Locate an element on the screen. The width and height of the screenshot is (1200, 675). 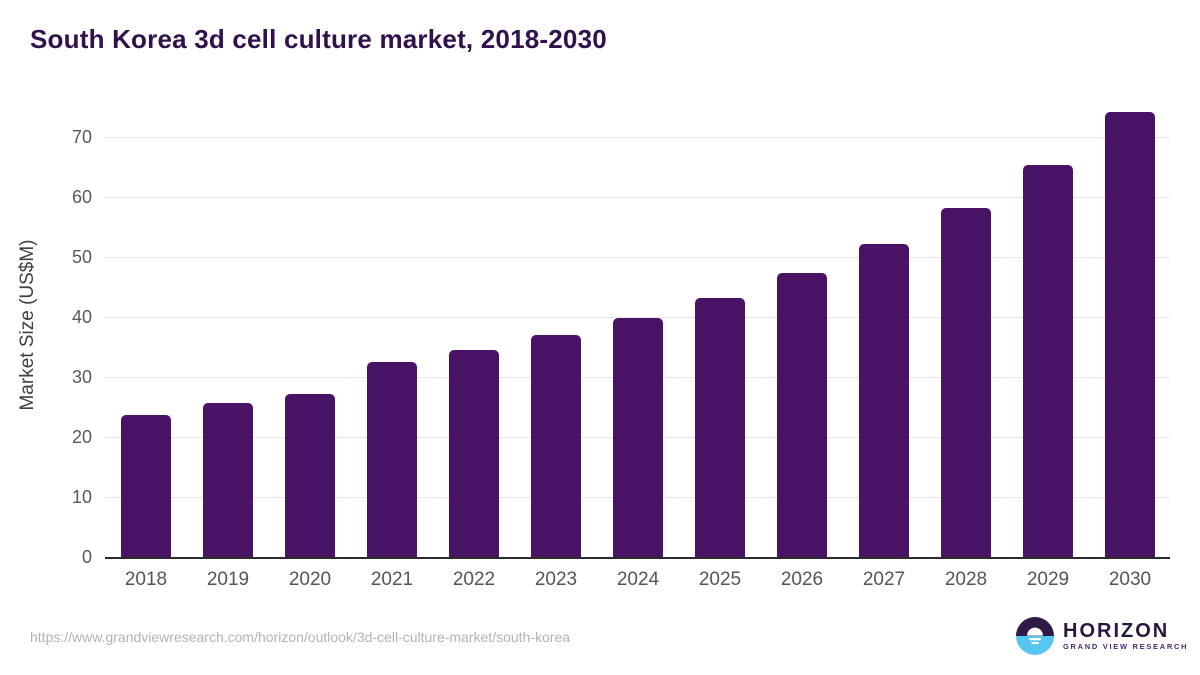
bar-2022 is located at coordinates (474, 453).